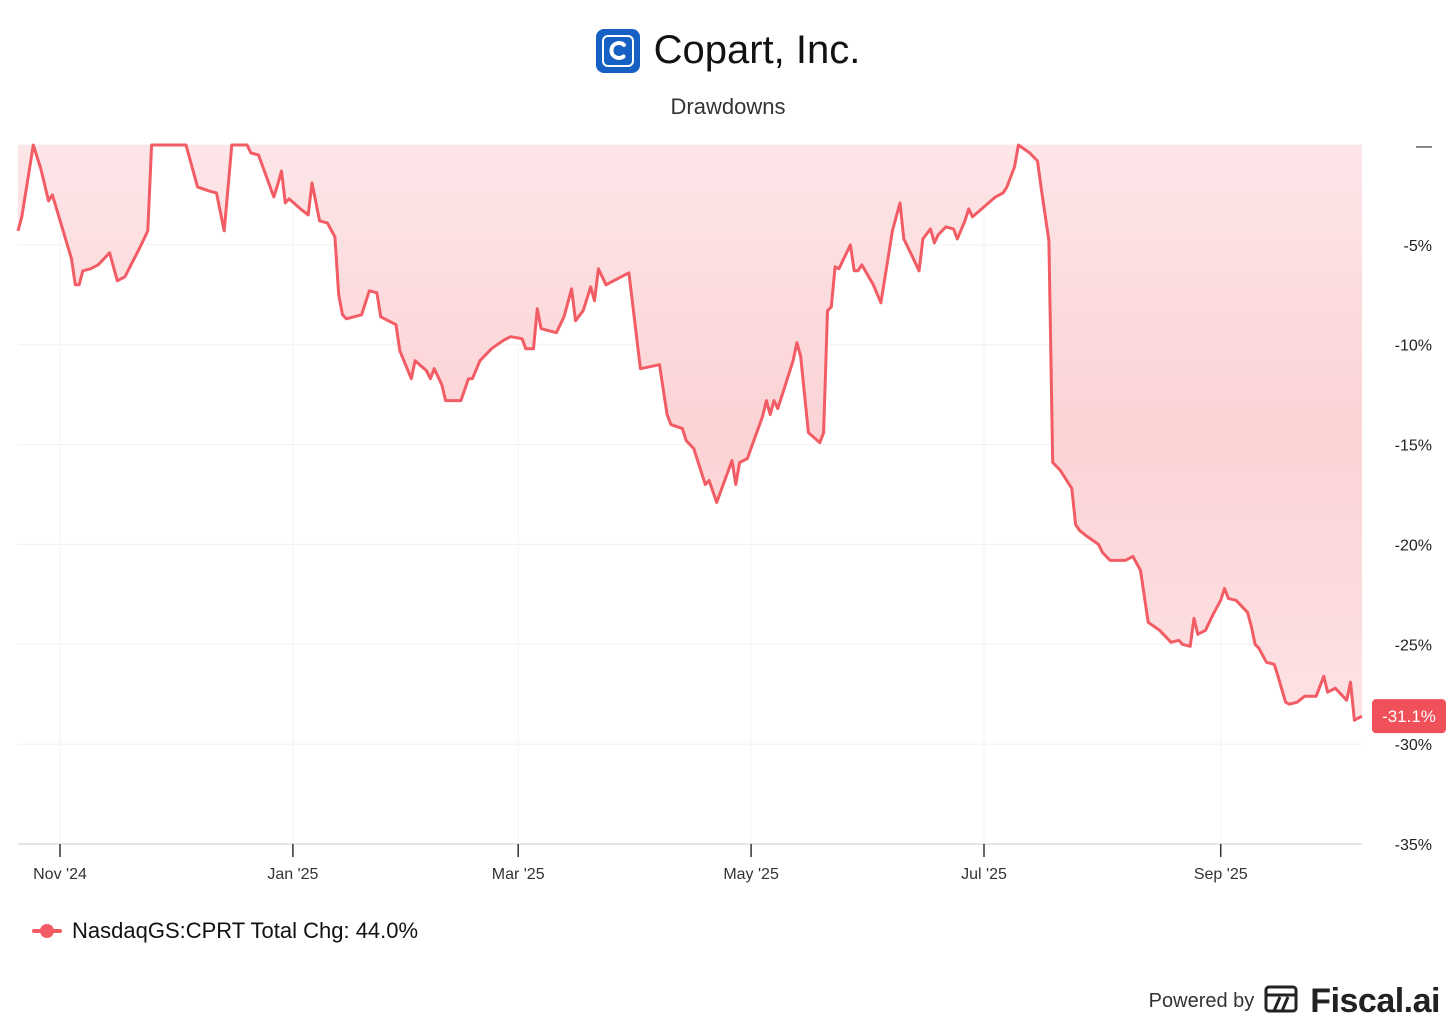  I want to click on y-tick-label: -35%, so click(1413, 845).